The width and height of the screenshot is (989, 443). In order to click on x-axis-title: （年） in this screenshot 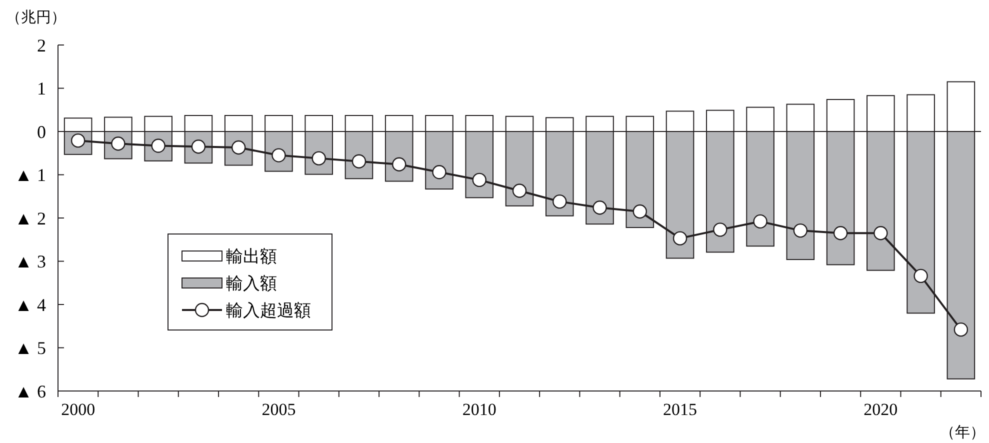, I will do `click(962, 432)`.